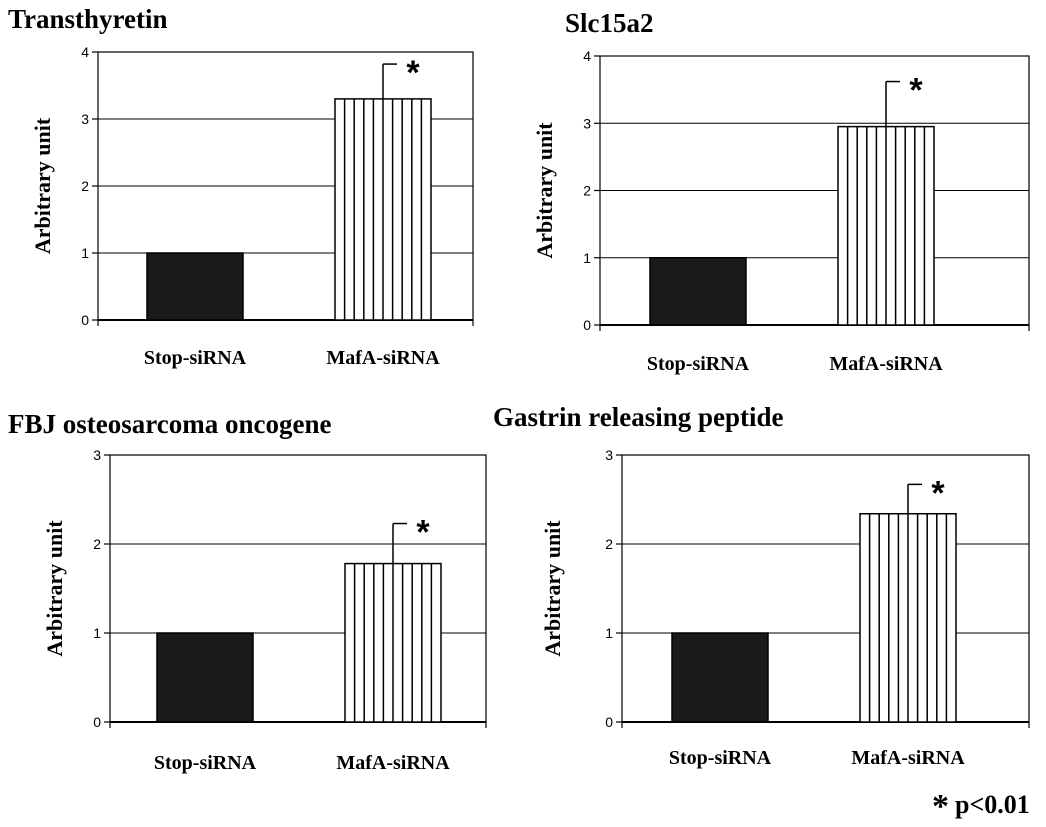 This screenshot has width=1046, height=827. I want to click on chart-title: Slc15a2, so click(609, 23).